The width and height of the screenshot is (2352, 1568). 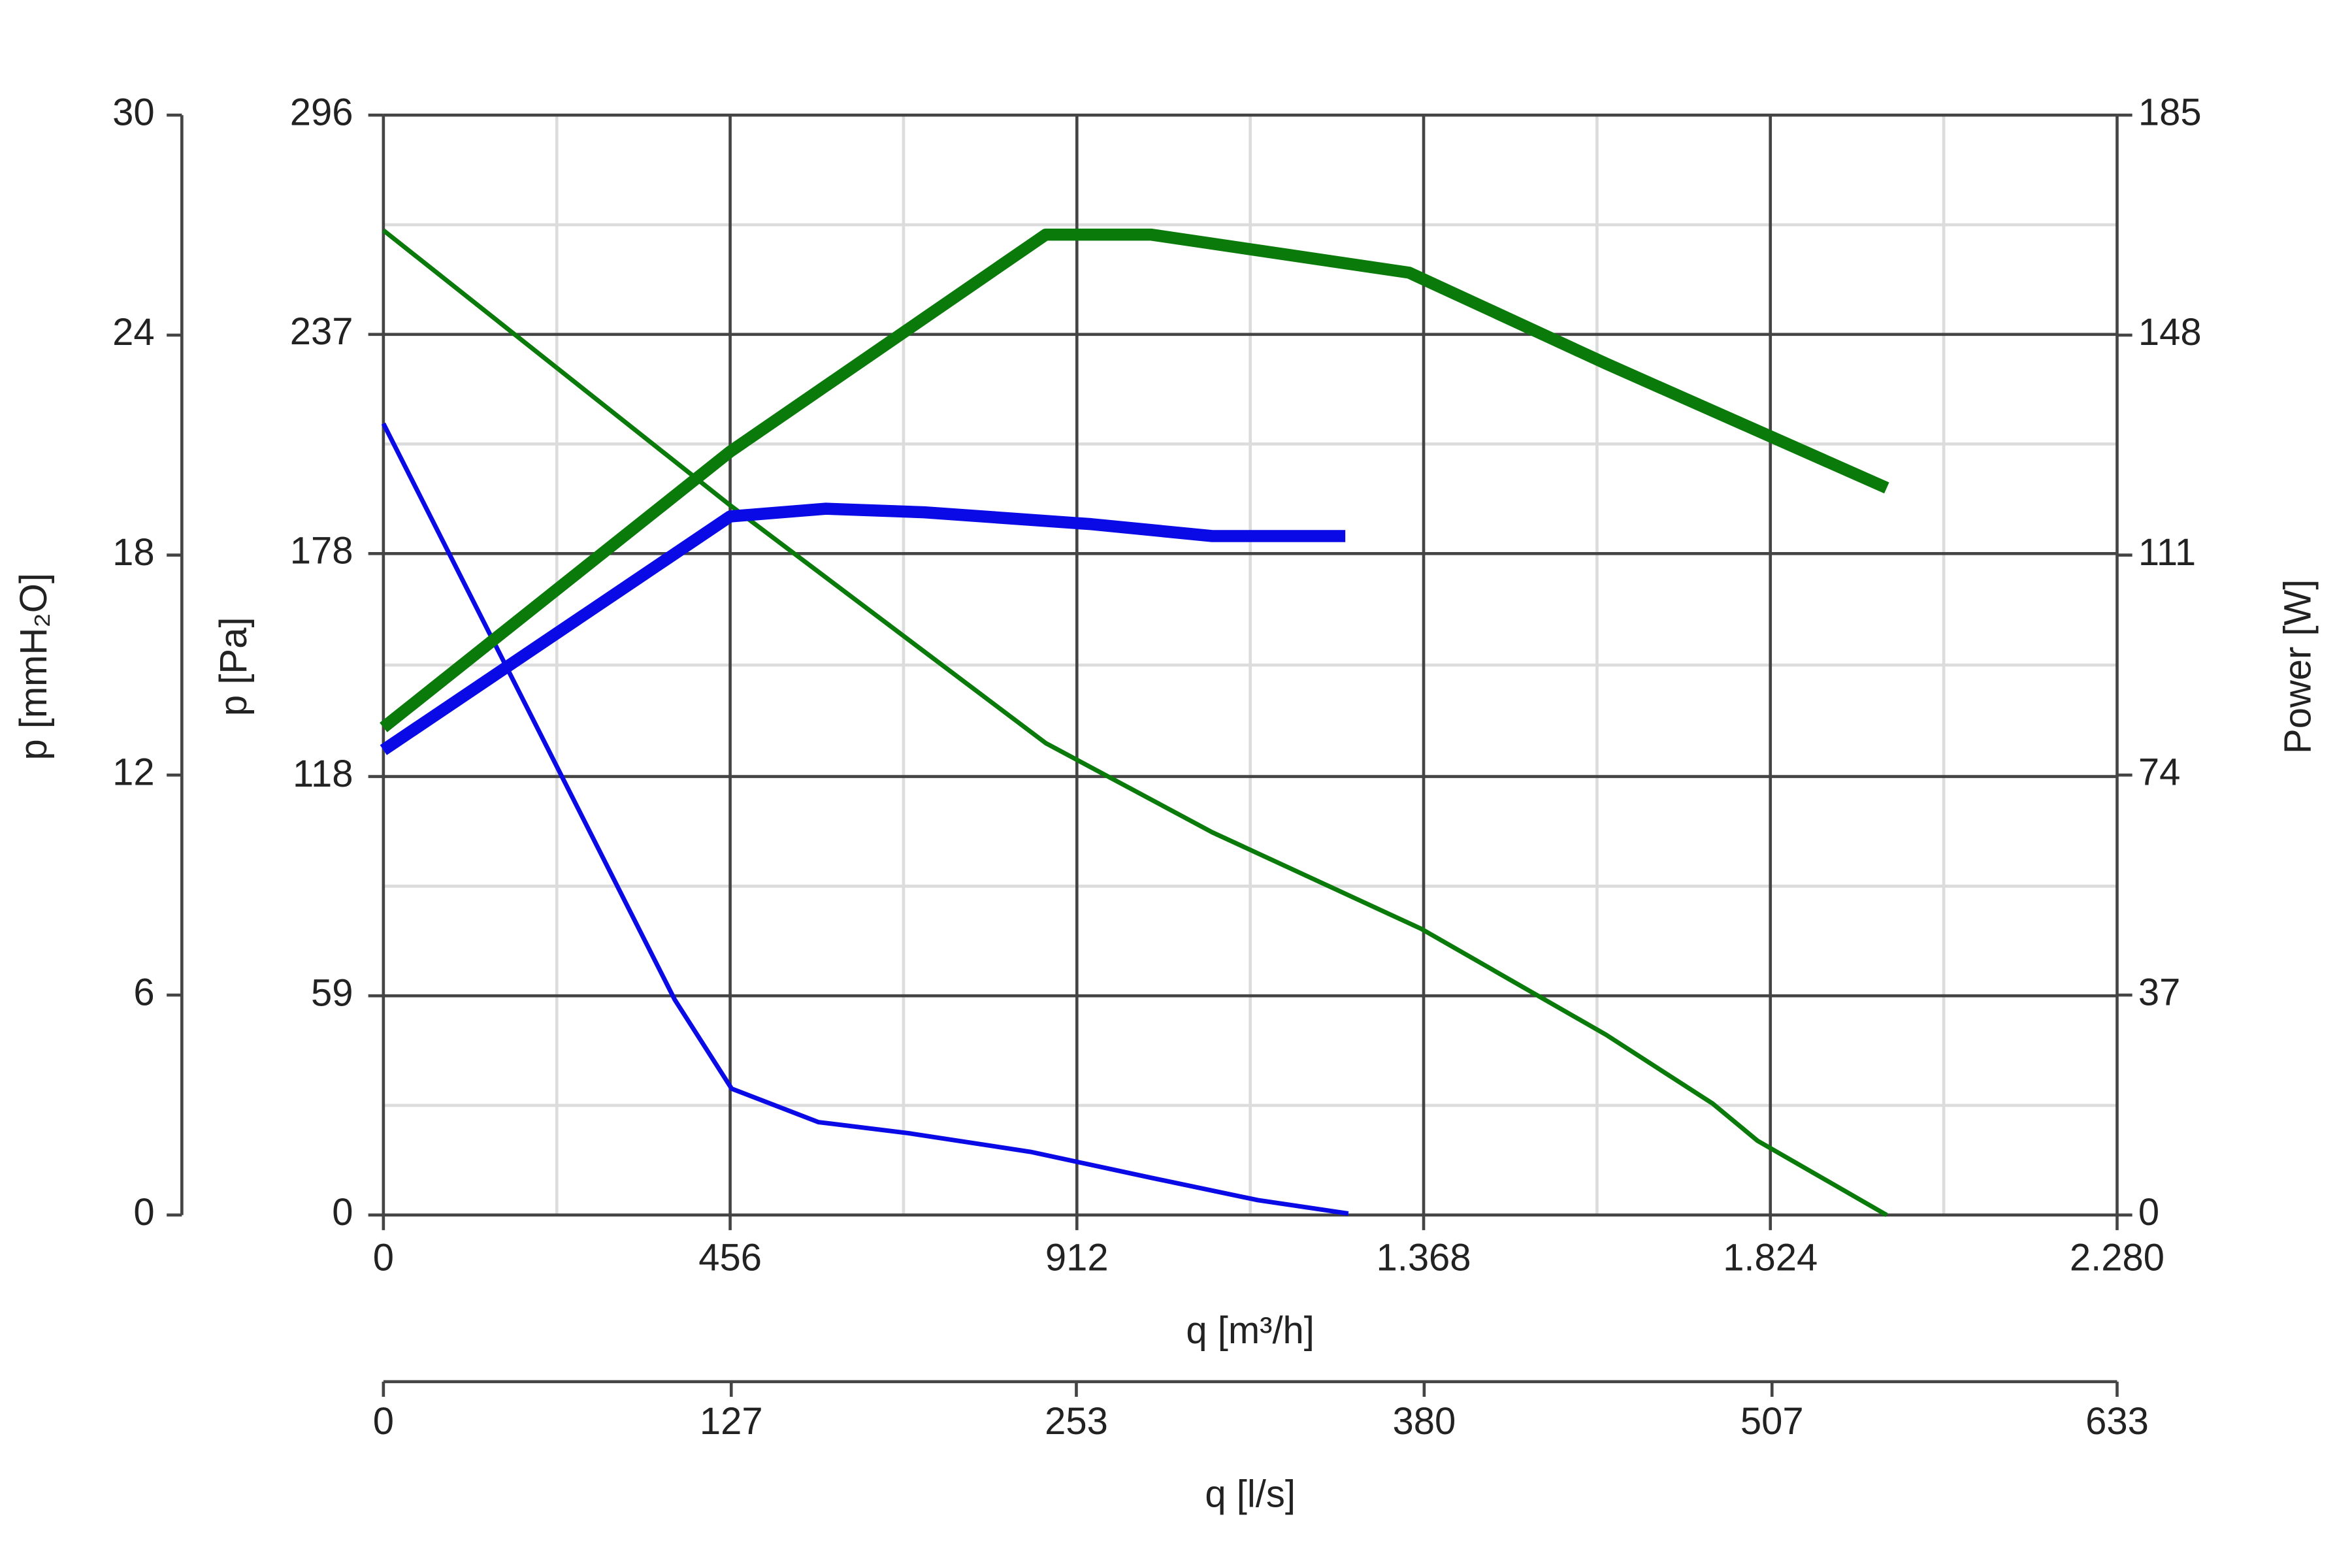 What do you see at coordinates (1424, 1422) in the screenshot?
I see `x2-tick-label: 380` at bounding box center [1424, 1422].